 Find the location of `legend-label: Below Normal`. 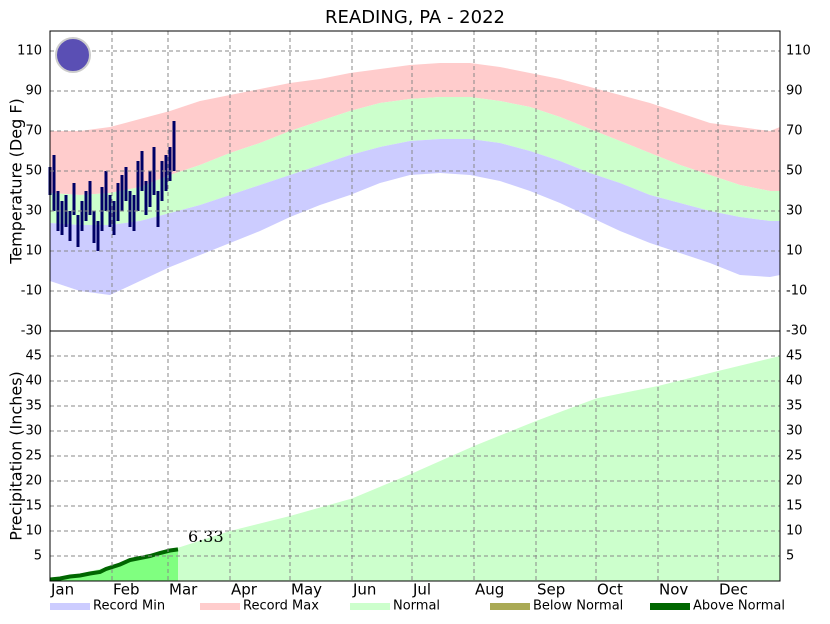

legend-label: Below Normal is located at coordinates (578, 606).